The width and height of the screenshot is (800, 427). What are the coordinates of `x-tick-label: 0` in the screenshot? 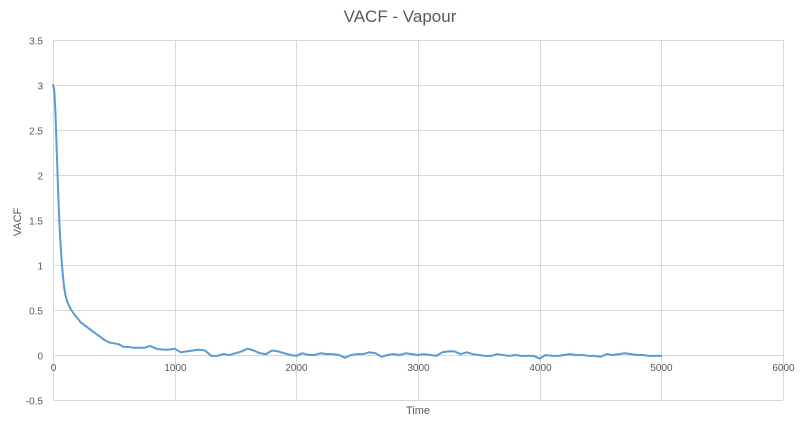 It's located at (54, 368).